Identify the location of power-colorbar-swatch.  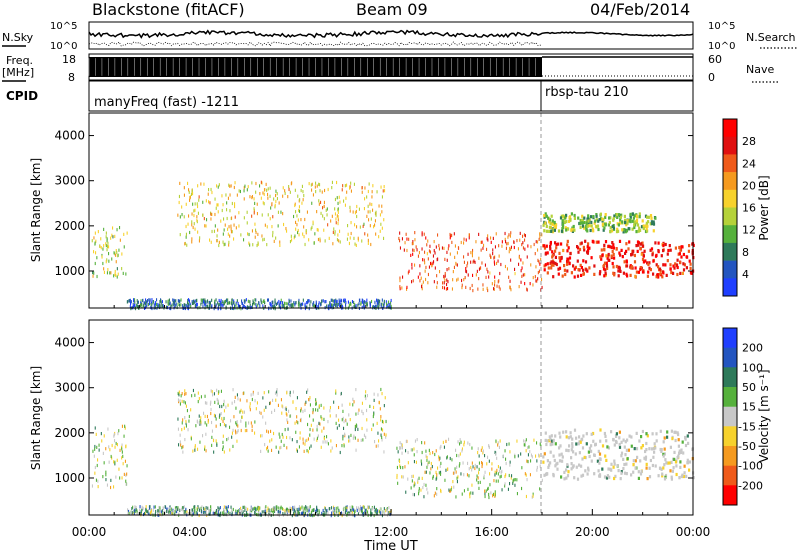
(730, 163).